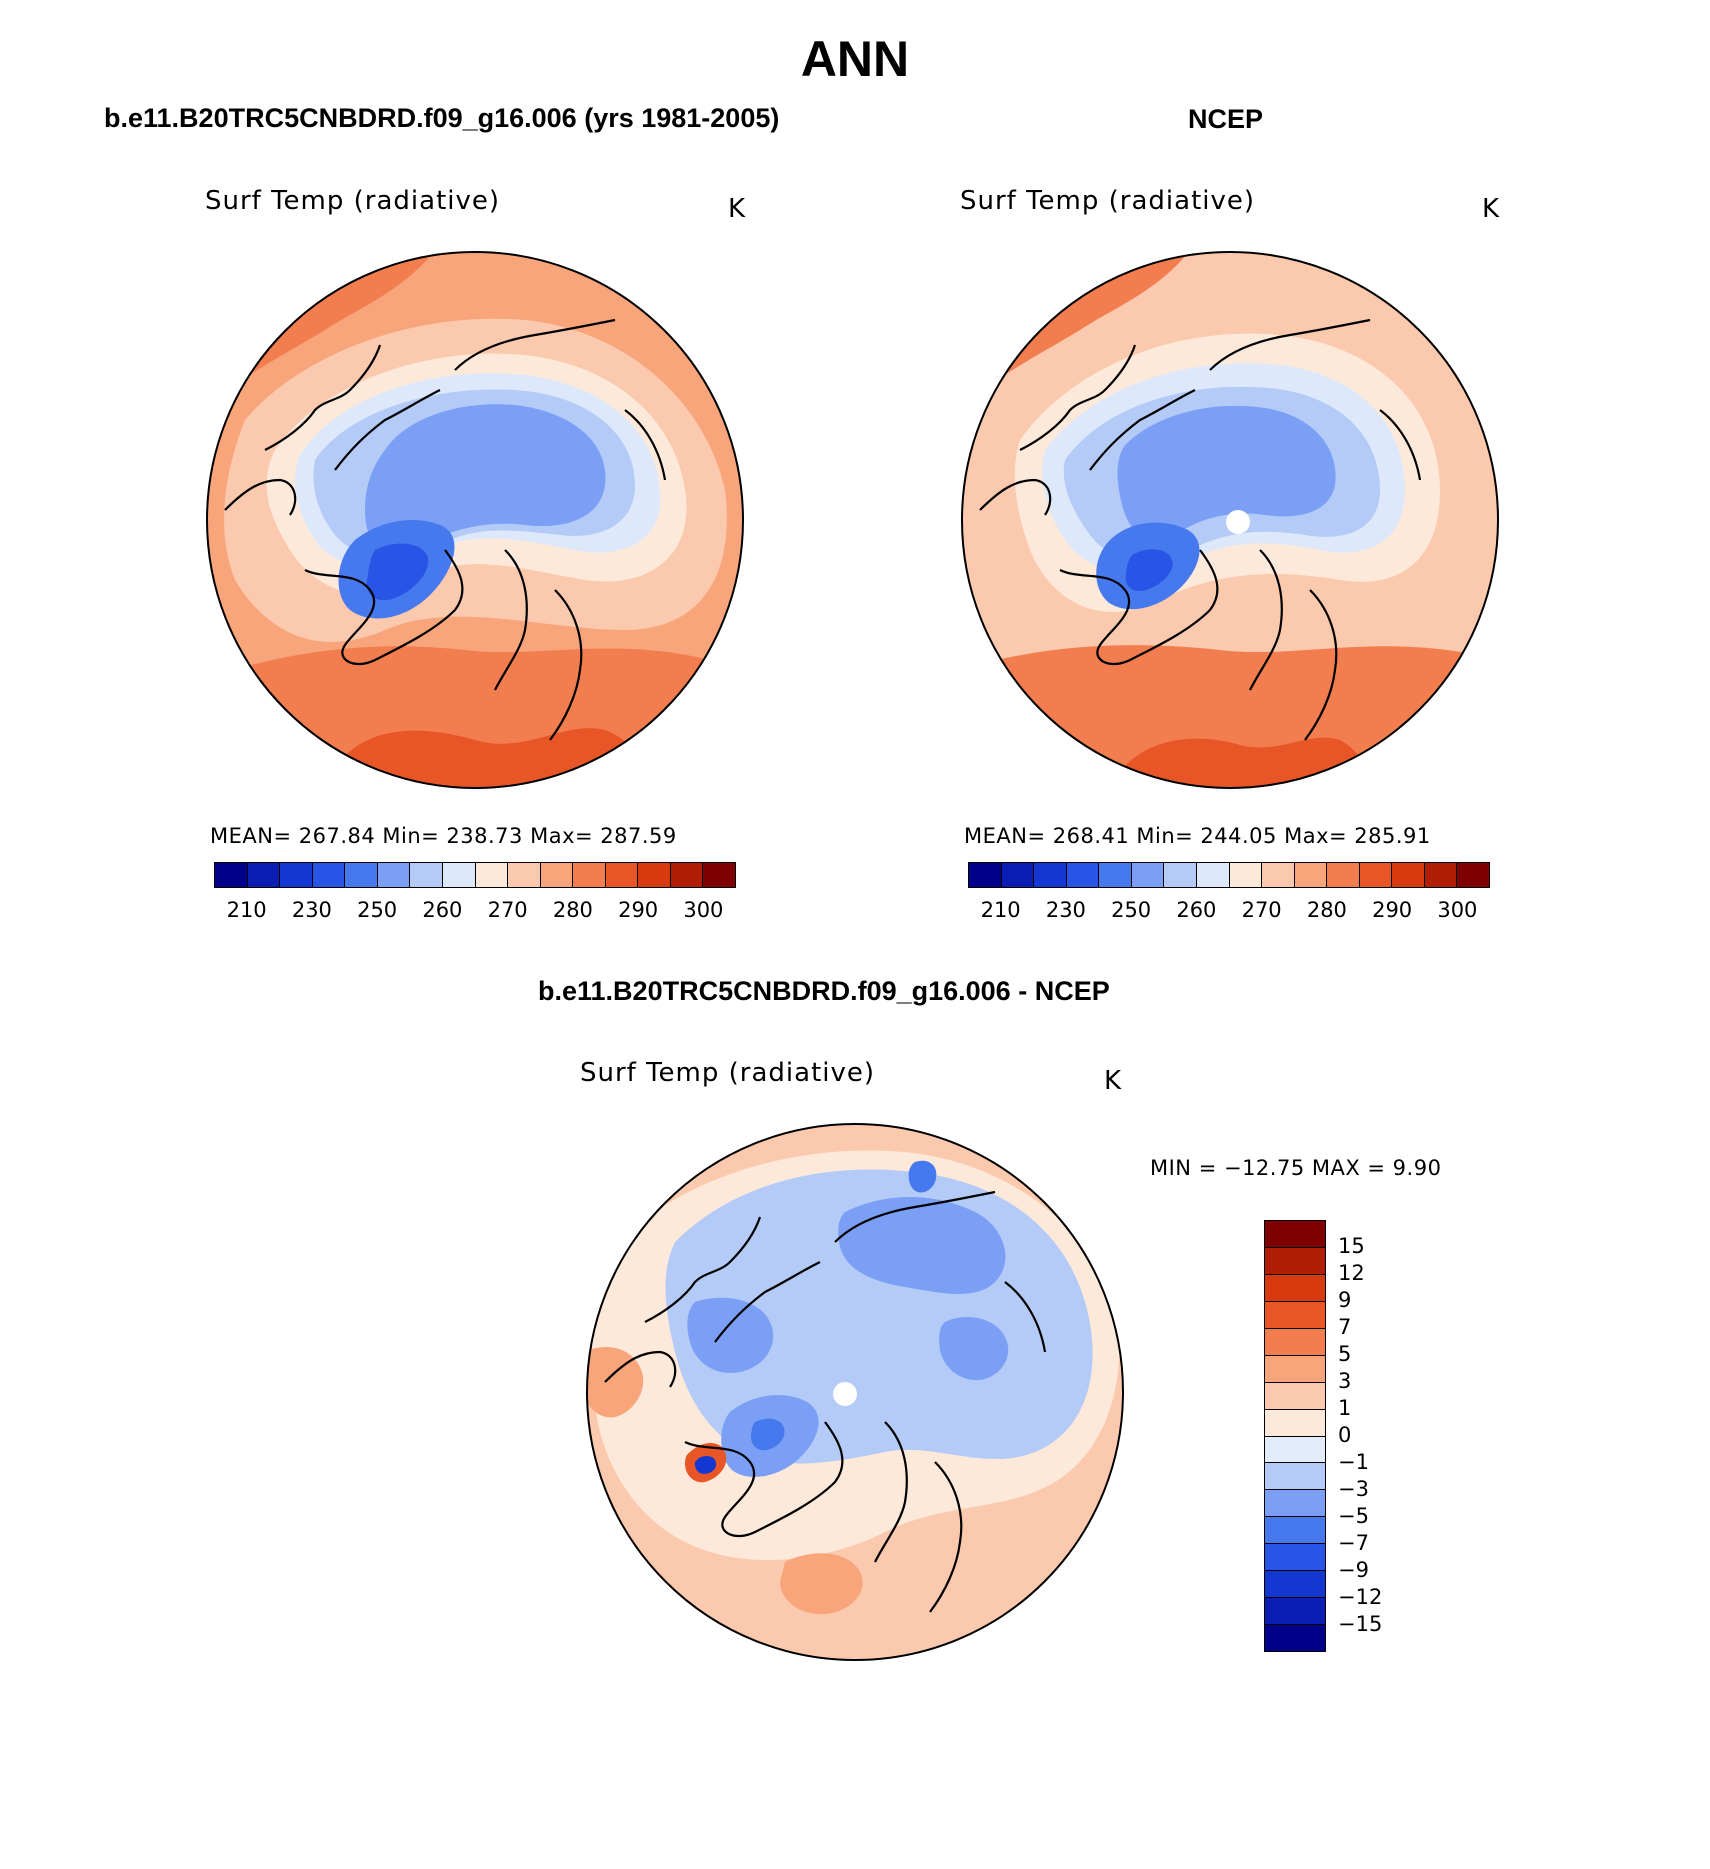 This screenshot has height=1869, width=1710. What do you see at coordinates (443, 836) in the screenshot?
I see `model-stats: MEAN= 267.84 Min= 238.73 Max= 287.59` at bounding box center [443, 836].